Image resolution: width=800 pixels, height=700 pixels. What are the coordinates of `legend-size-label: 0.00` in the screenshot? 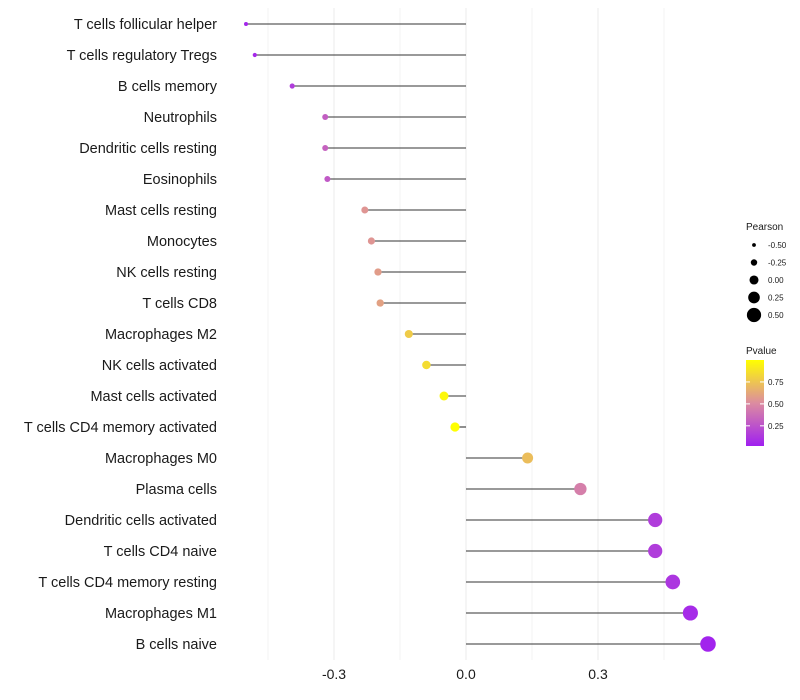 It's located at (776, 280).